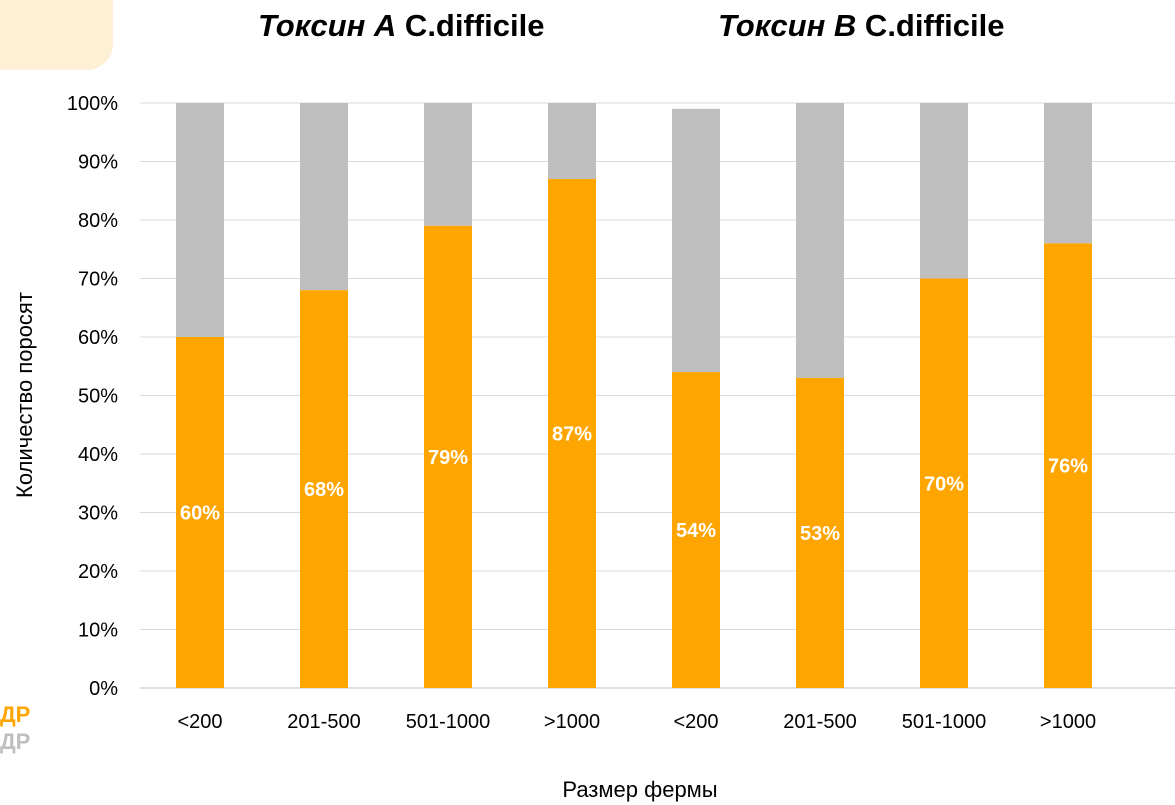 This screenshot has height=805, width=1175. I want to click on data-label: 68%, so click(324, 490).